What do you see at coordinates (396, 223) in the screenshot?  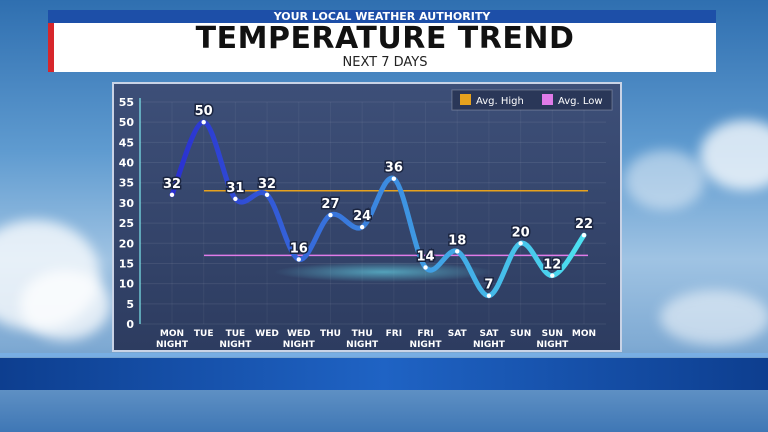 I see `reference-lines` at bounding box center [396, 223].